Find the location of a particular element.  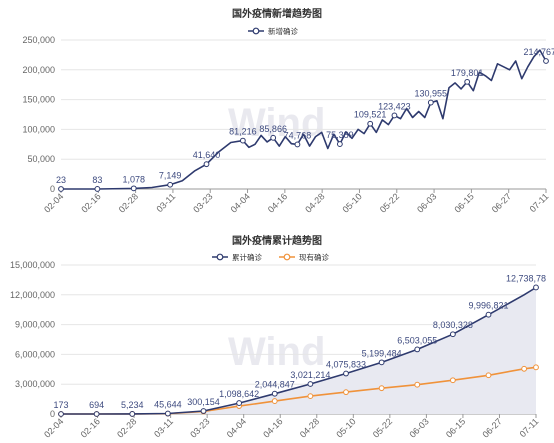

chart2-legend-marker-cumulative is located at coordinates (220, 257).